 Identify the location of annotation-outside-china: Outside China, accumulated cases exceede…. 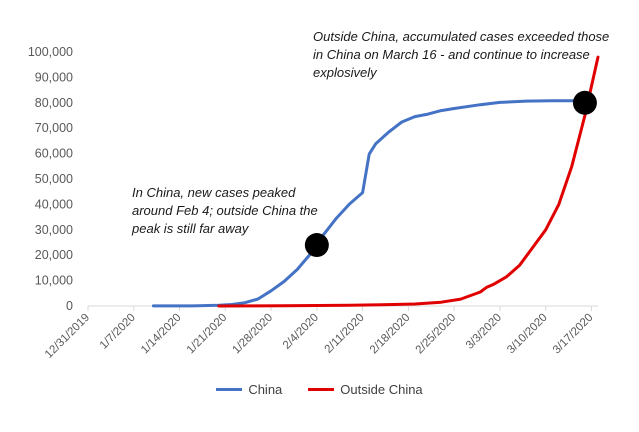
(461, 54).